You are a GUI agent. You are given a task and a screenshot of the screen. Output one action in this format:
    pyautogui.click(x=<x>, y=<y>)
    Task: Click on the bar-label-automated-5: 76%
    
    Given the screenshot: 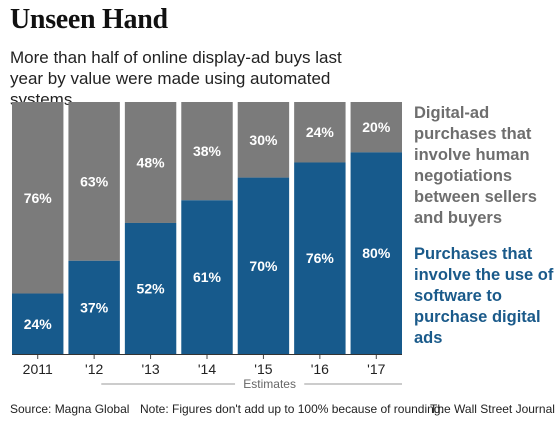 What is the action you would take?
    pyautogui.click(x=320, y=258)
    